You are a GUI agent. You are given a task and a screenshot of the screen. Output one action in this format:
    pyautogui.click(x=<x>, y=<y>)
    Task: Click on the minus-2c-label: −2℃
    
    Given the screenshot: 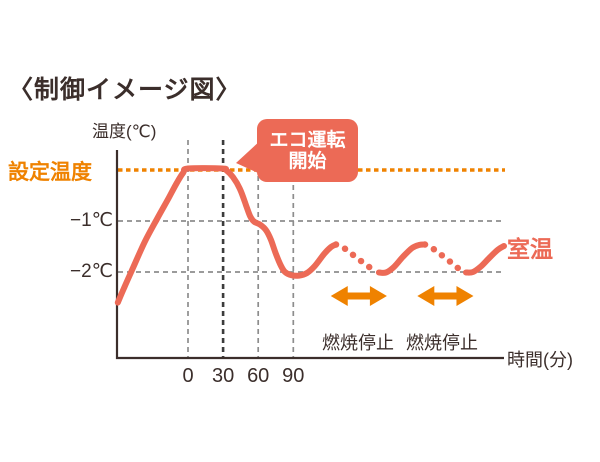 What is the action you would take?
    pyautogui.click(x=91, y=271)
    